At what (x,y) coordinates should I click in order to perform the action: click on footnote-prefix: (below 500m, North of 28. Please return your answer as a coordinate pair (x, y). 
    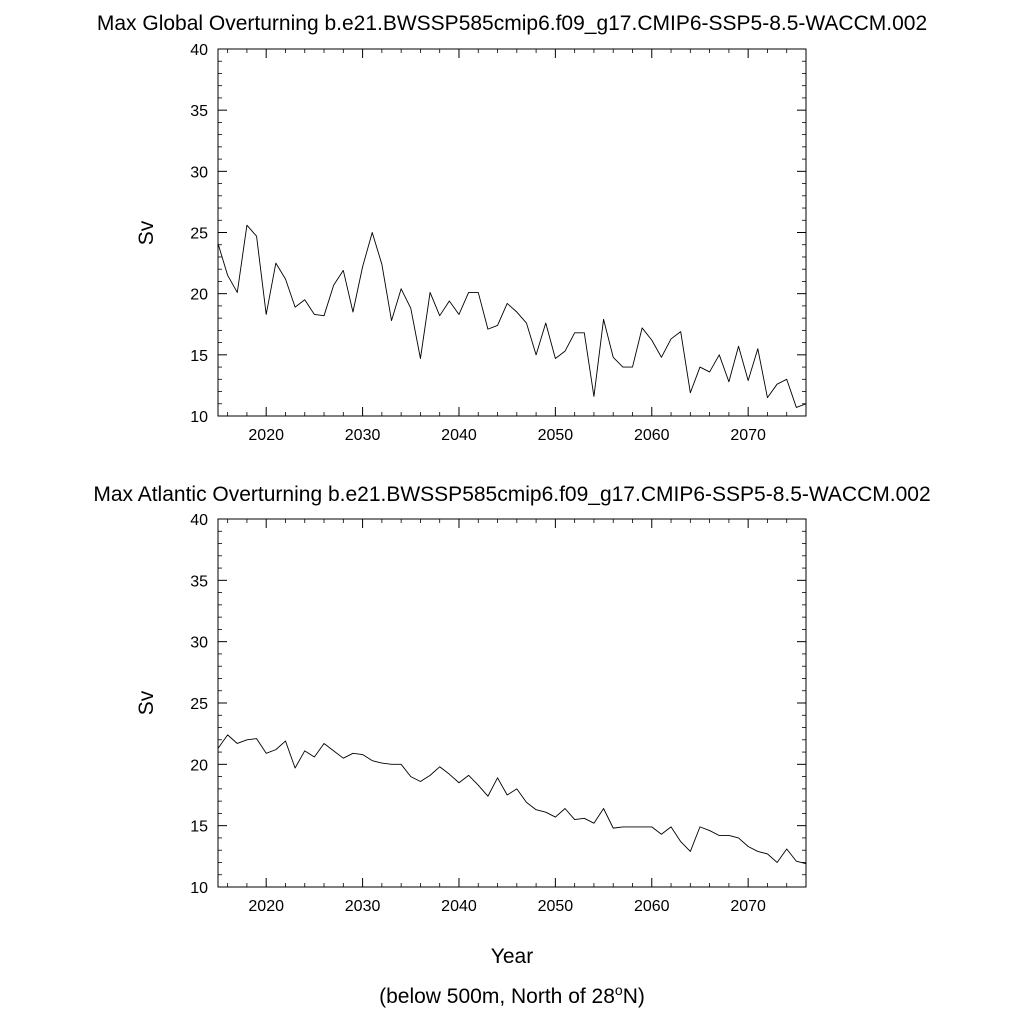
    Looking at the image, I should click on (497, 996).